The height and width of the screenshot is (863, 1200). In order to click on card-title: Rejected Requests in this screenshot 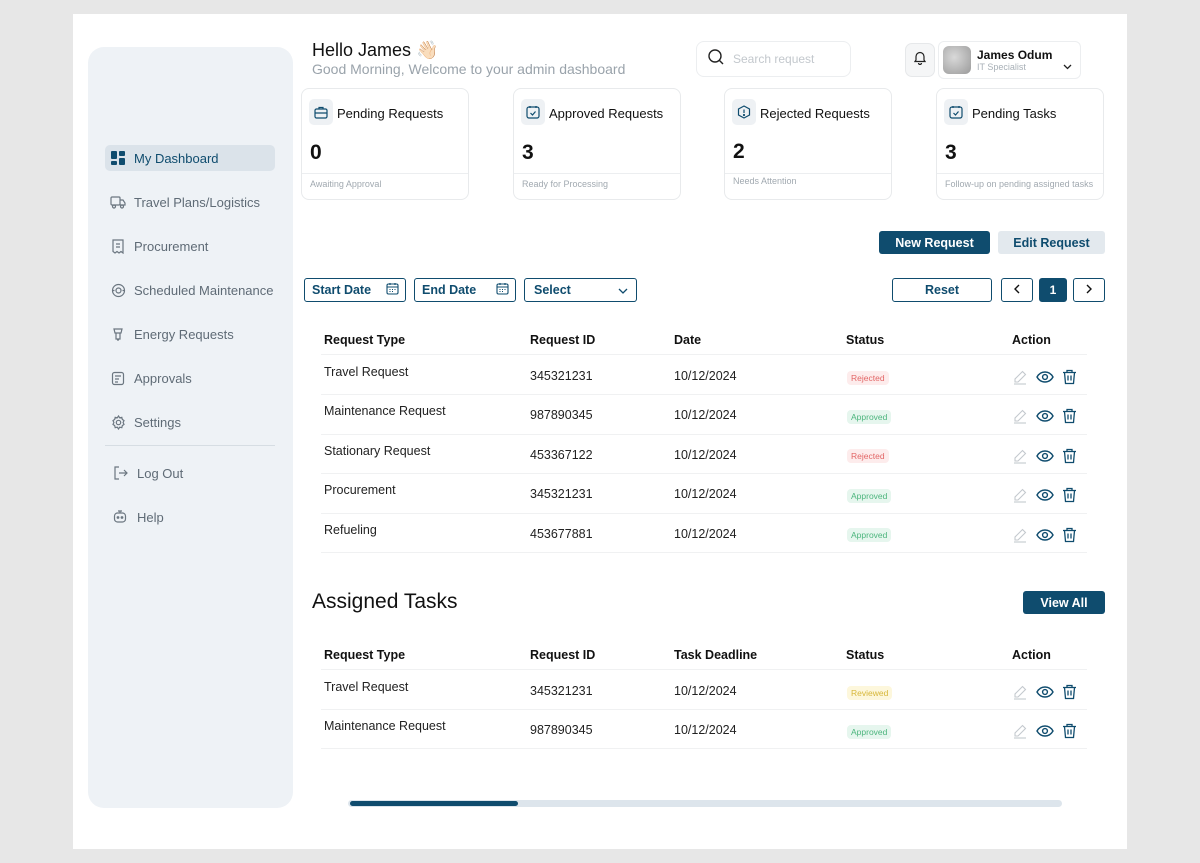, I will do `click(815, 113)`.